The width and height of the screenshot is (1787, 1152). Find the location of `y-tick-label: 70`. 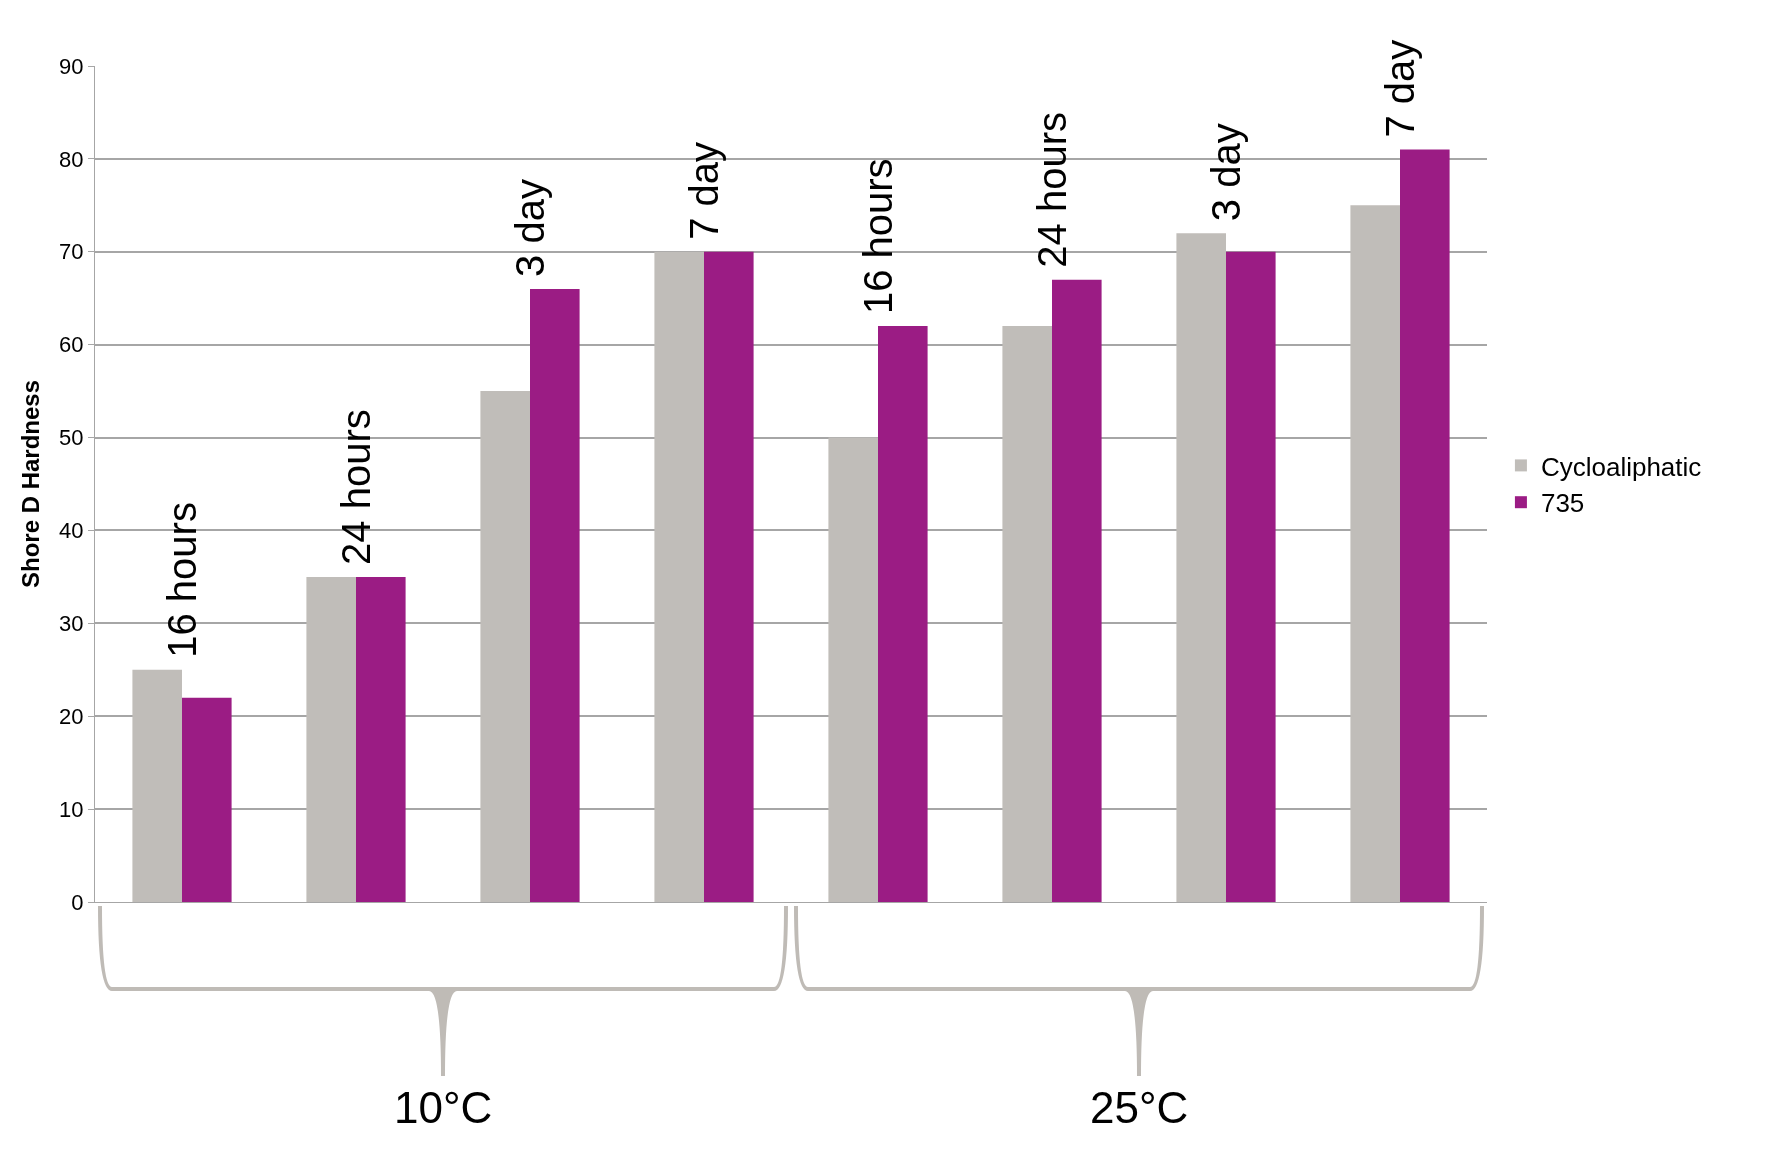

y-tick-label: 70 is located at coordinates (71, 252).